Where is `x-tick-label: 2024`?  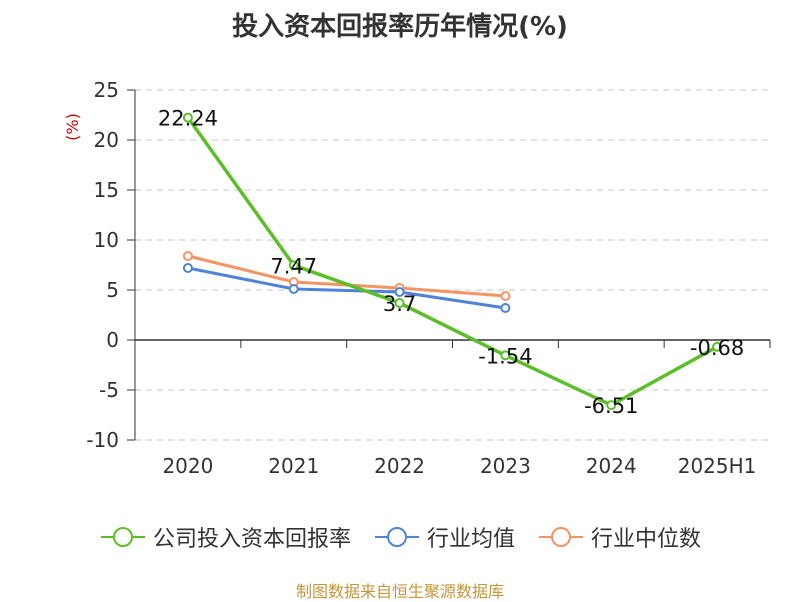 x-tick-label: 2024 is located at coordinates (611, 466).